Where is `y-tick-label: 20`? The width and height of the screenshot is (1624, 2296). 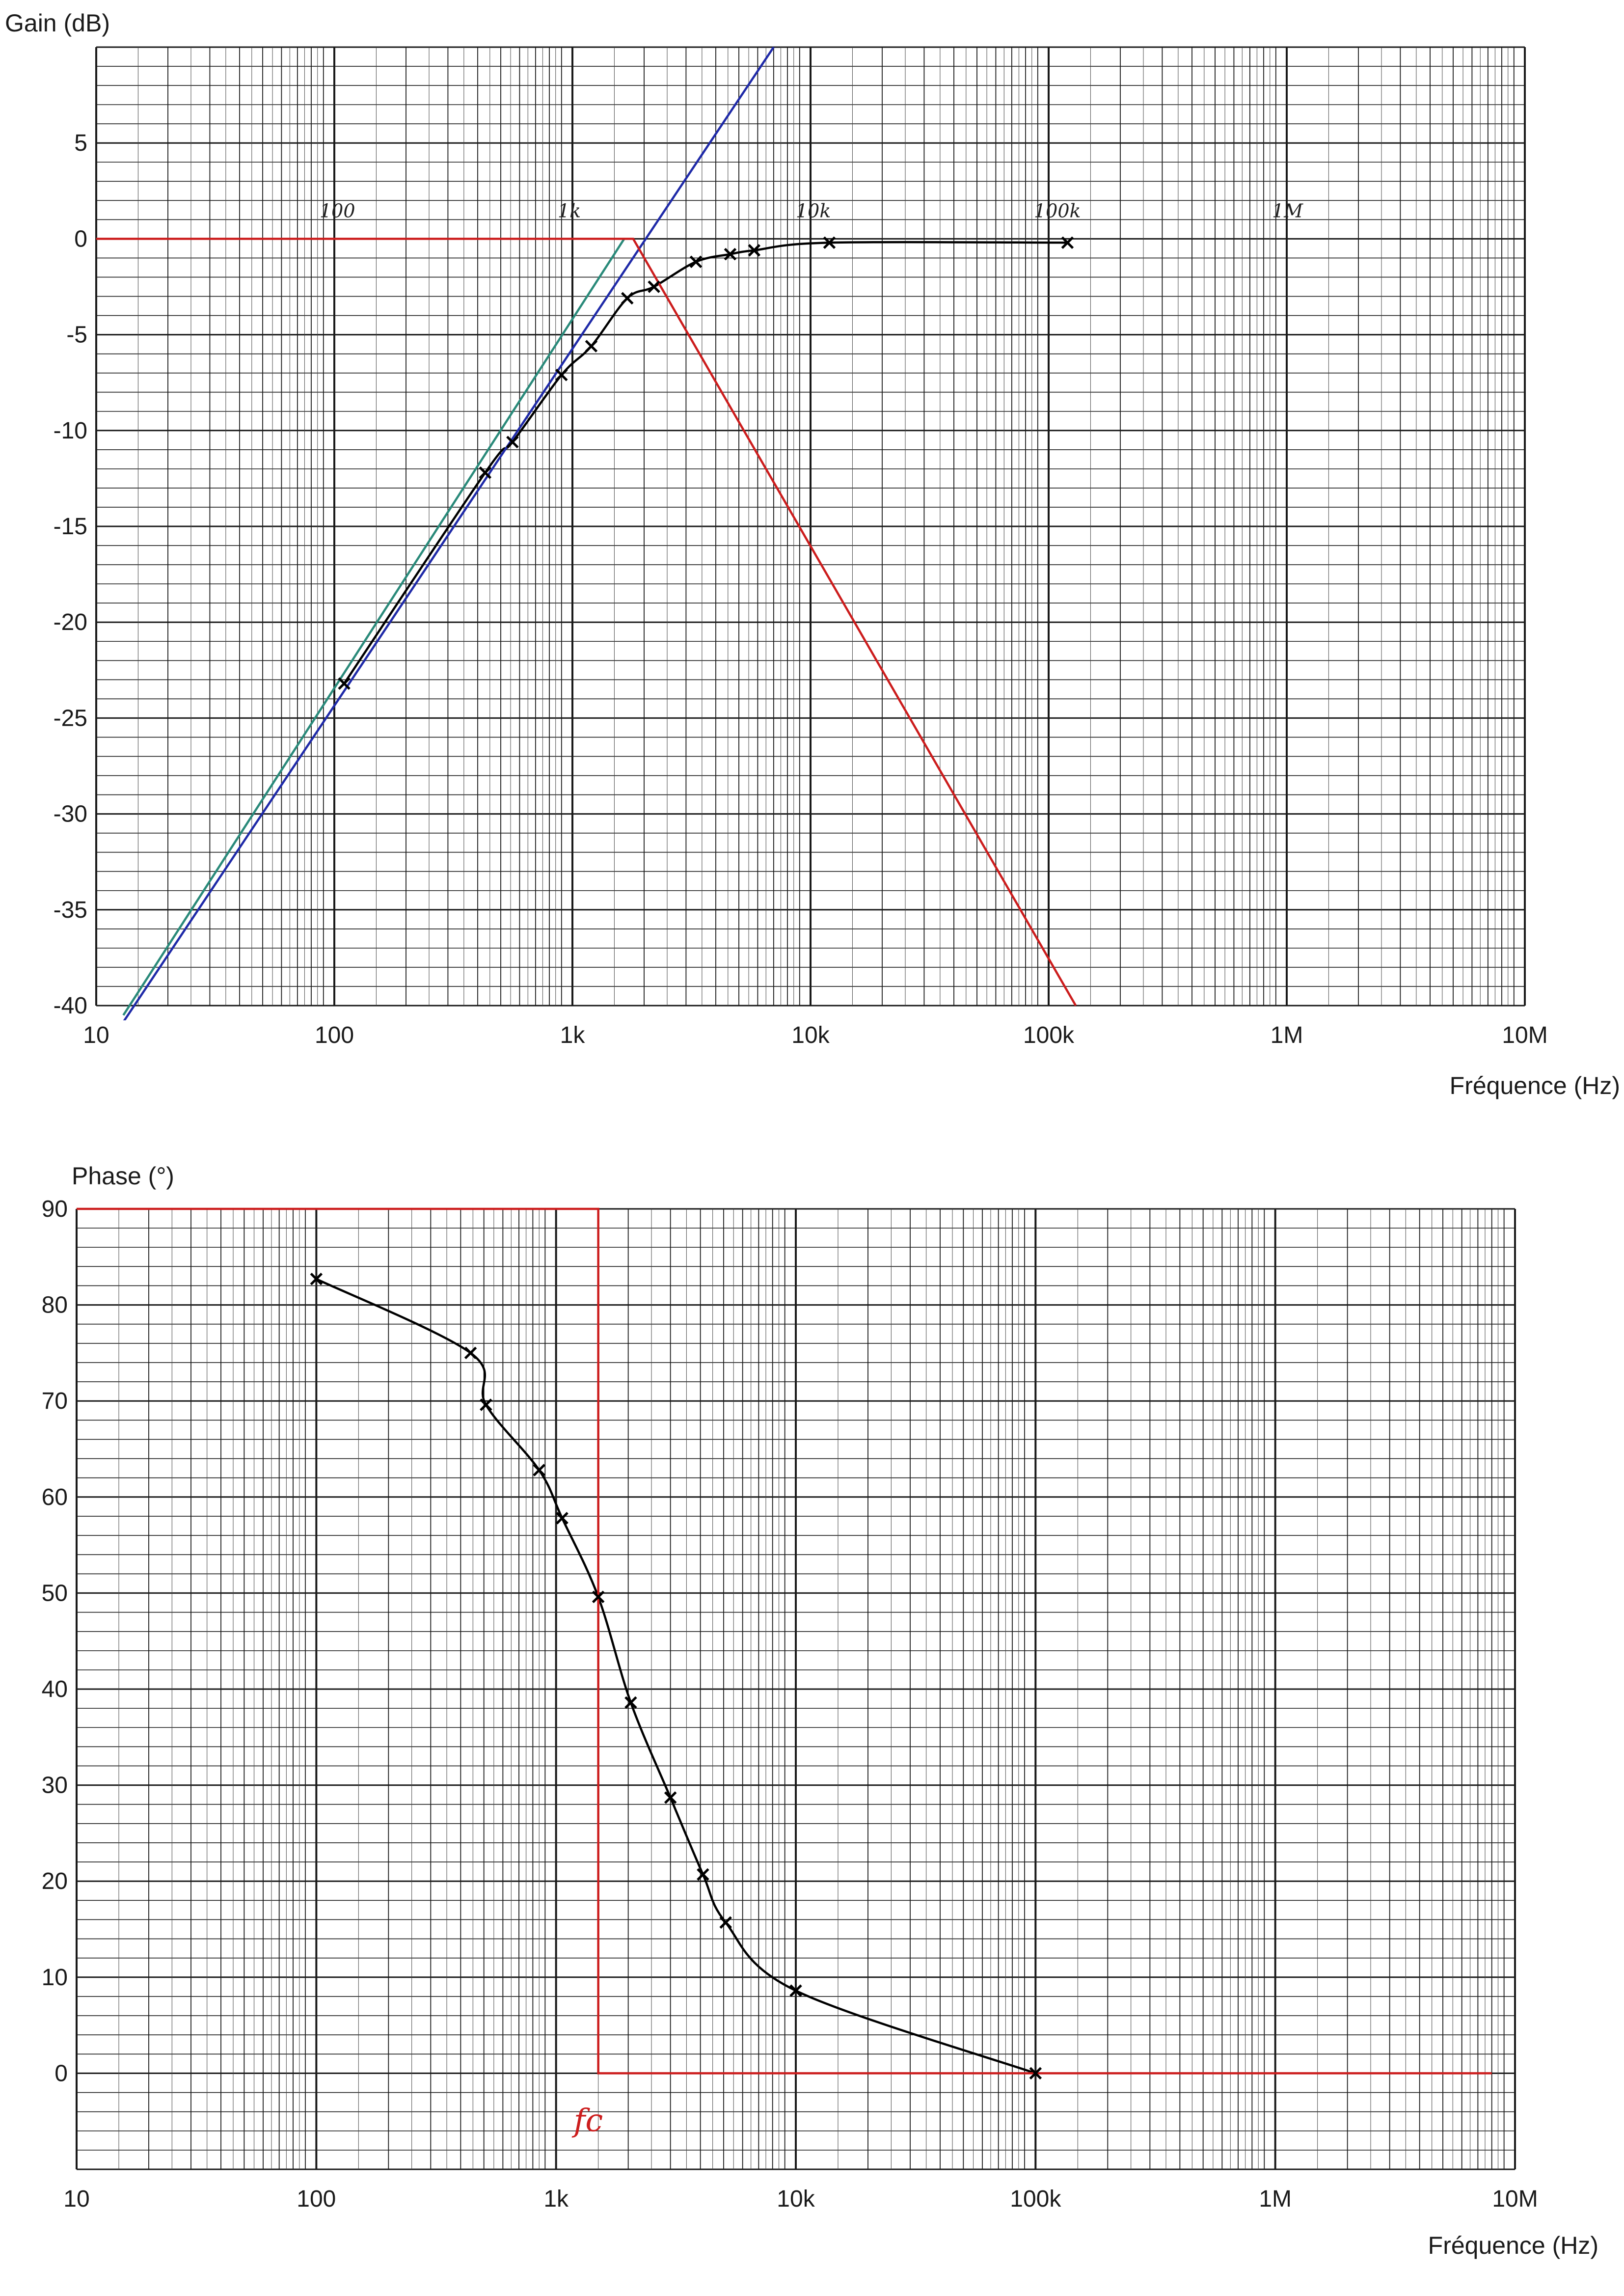 y-tick-label: 20 is located at coordinates (55, 1881).